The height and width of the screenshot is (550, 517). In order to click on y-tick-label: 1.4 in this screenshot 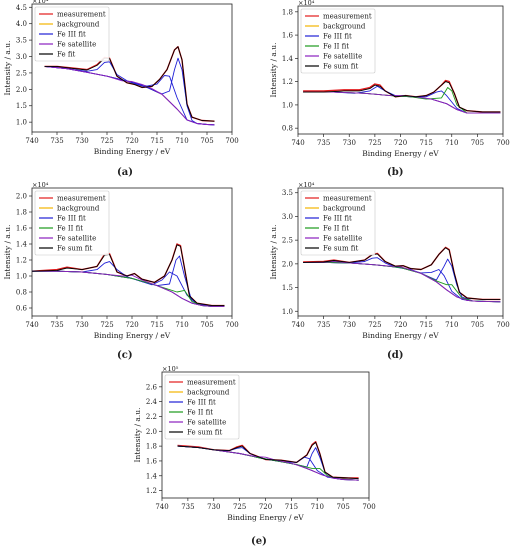, I will do `click(288, 59)`.